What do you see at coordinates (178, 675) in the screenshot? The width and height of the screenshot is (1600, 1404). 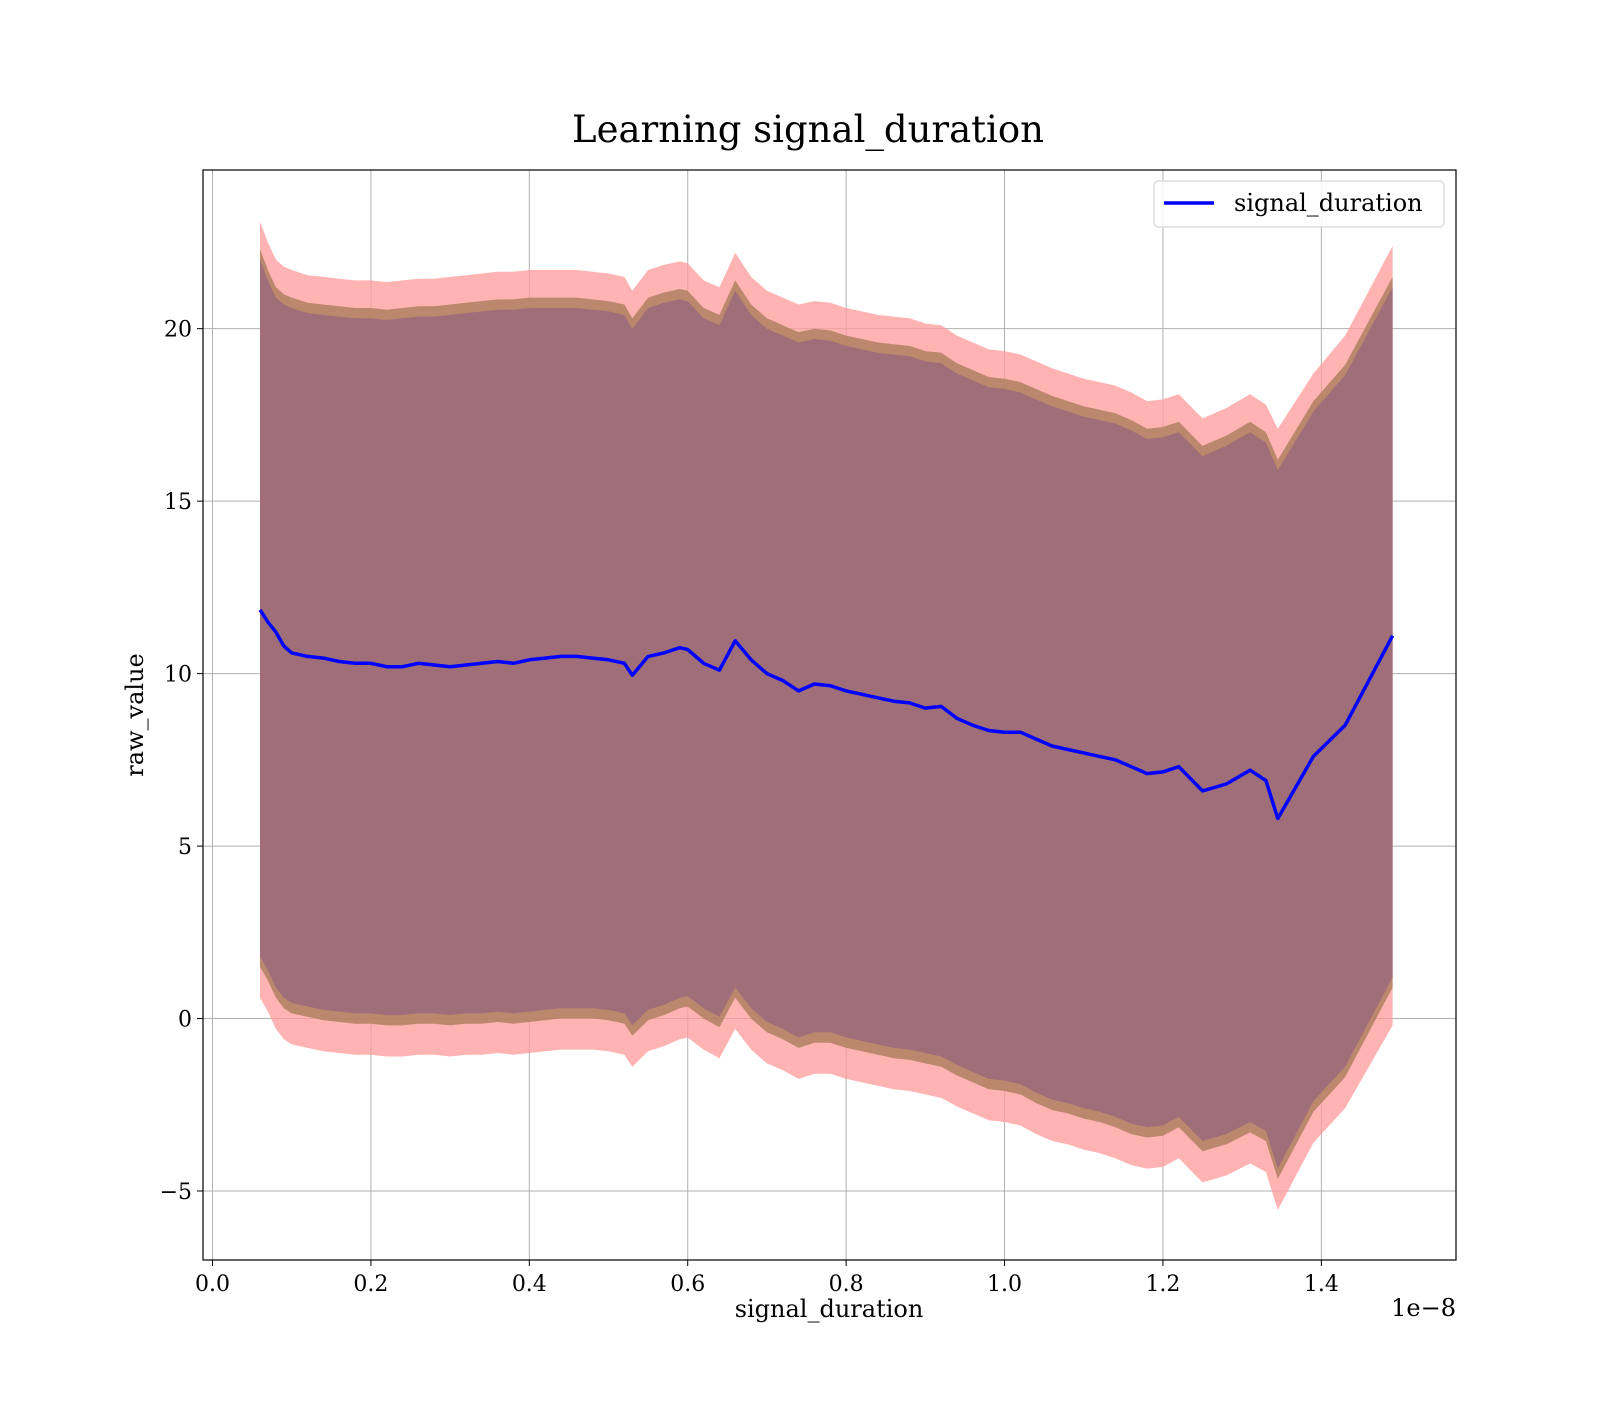 I see `y-tick-label: 10` at bounding box center [178, 675].